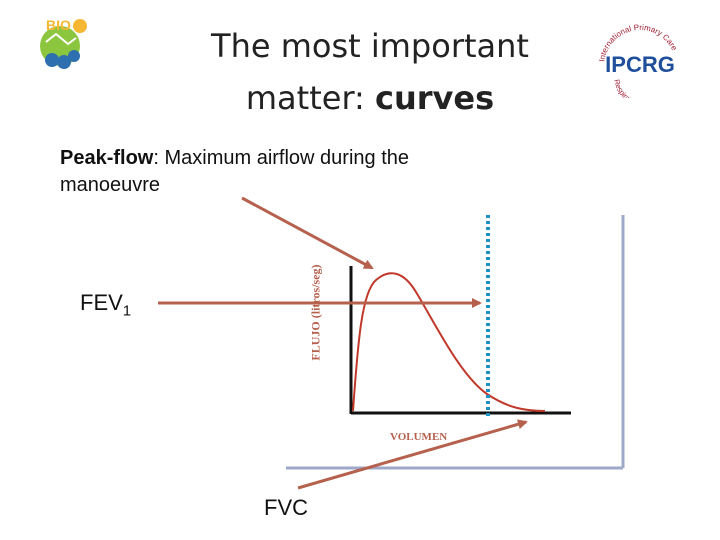 The height and width of the screenshot is (540, 720). What do you see at coordinates (62, 42) in the screenshot?
I see `bio-logo: BIO` at bounding box center [62, 42].